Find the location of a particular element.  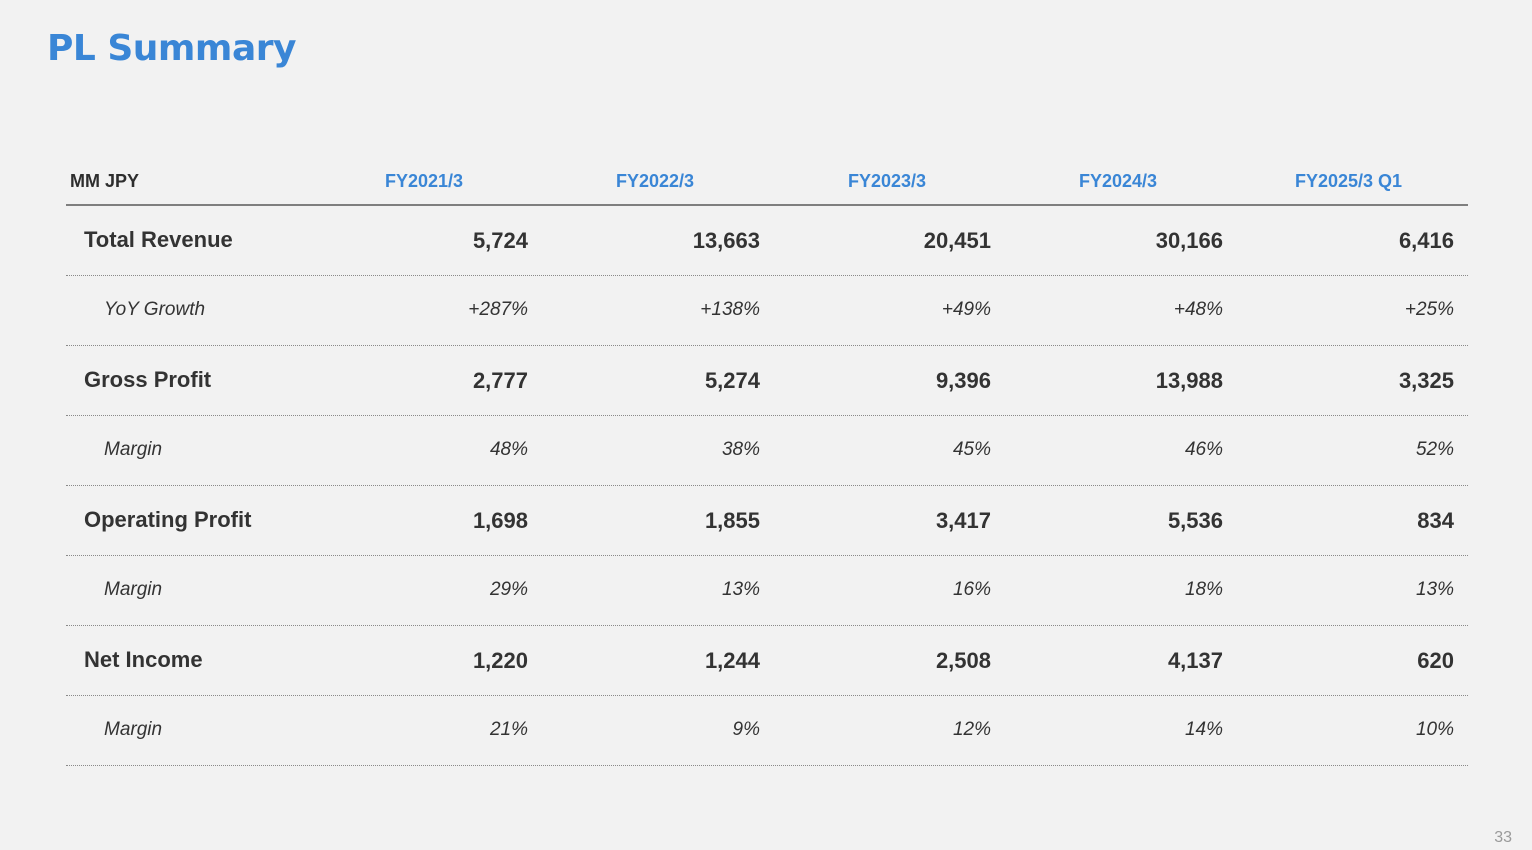

table-cell: 29% is located at coordinates (508, 589).